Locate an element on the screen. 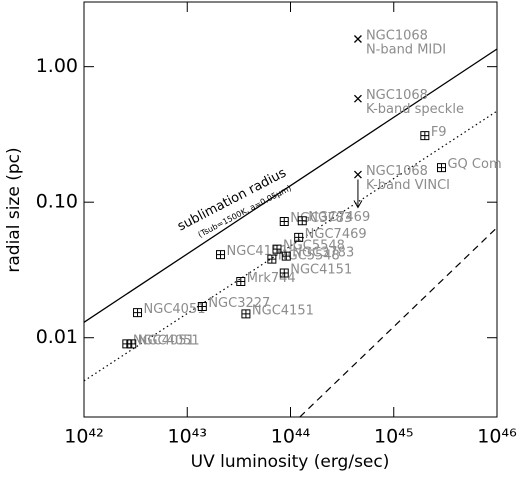 The width and height of the screenshot is (520, 477). x-tick-label: 10⁴² is located at coordinates (83, 437).